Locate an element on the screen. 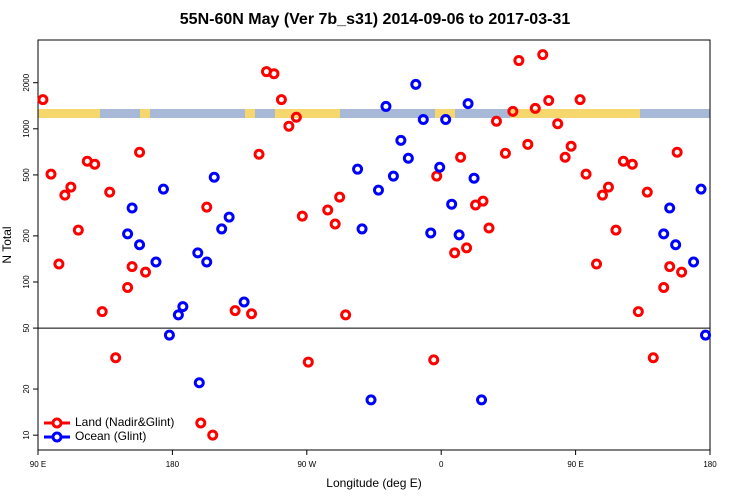  legend-label: Ocean (Glint) is located at coordinates (110, 436).